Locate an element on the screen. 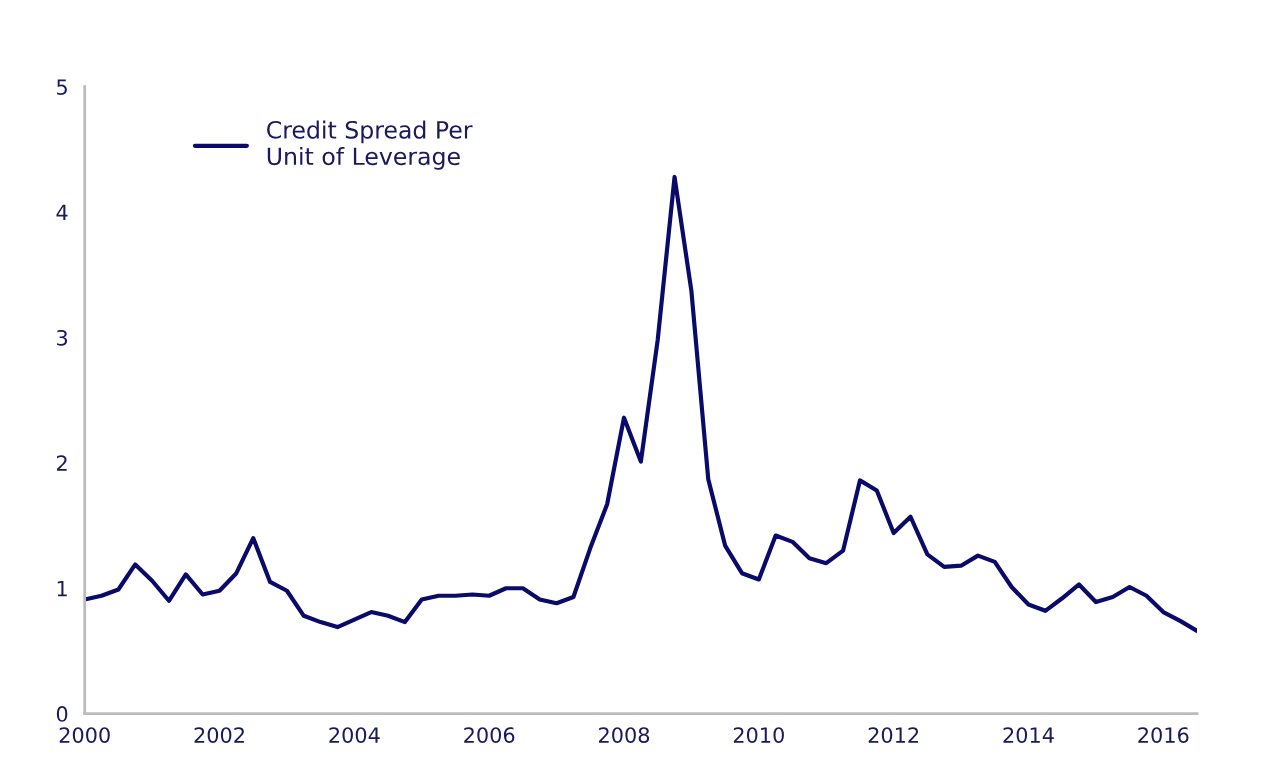  y-tick-label: 3 is located at coordinates (62, 337).